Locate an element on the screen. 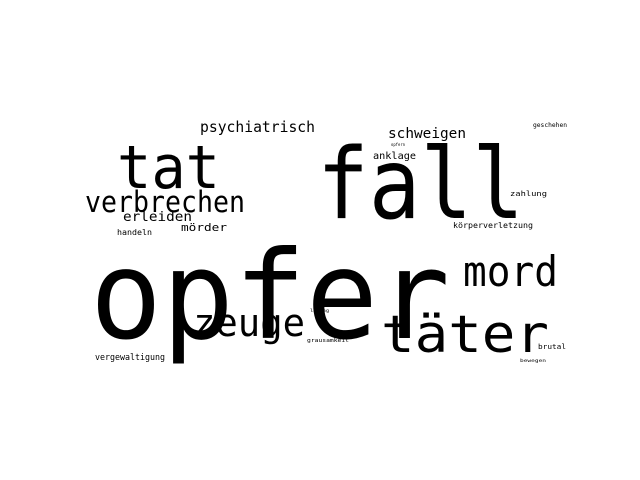 This screenshot has height=480, width=640. word-psychiatrisch: psychiatrisch is located at coordinates (257, 127).